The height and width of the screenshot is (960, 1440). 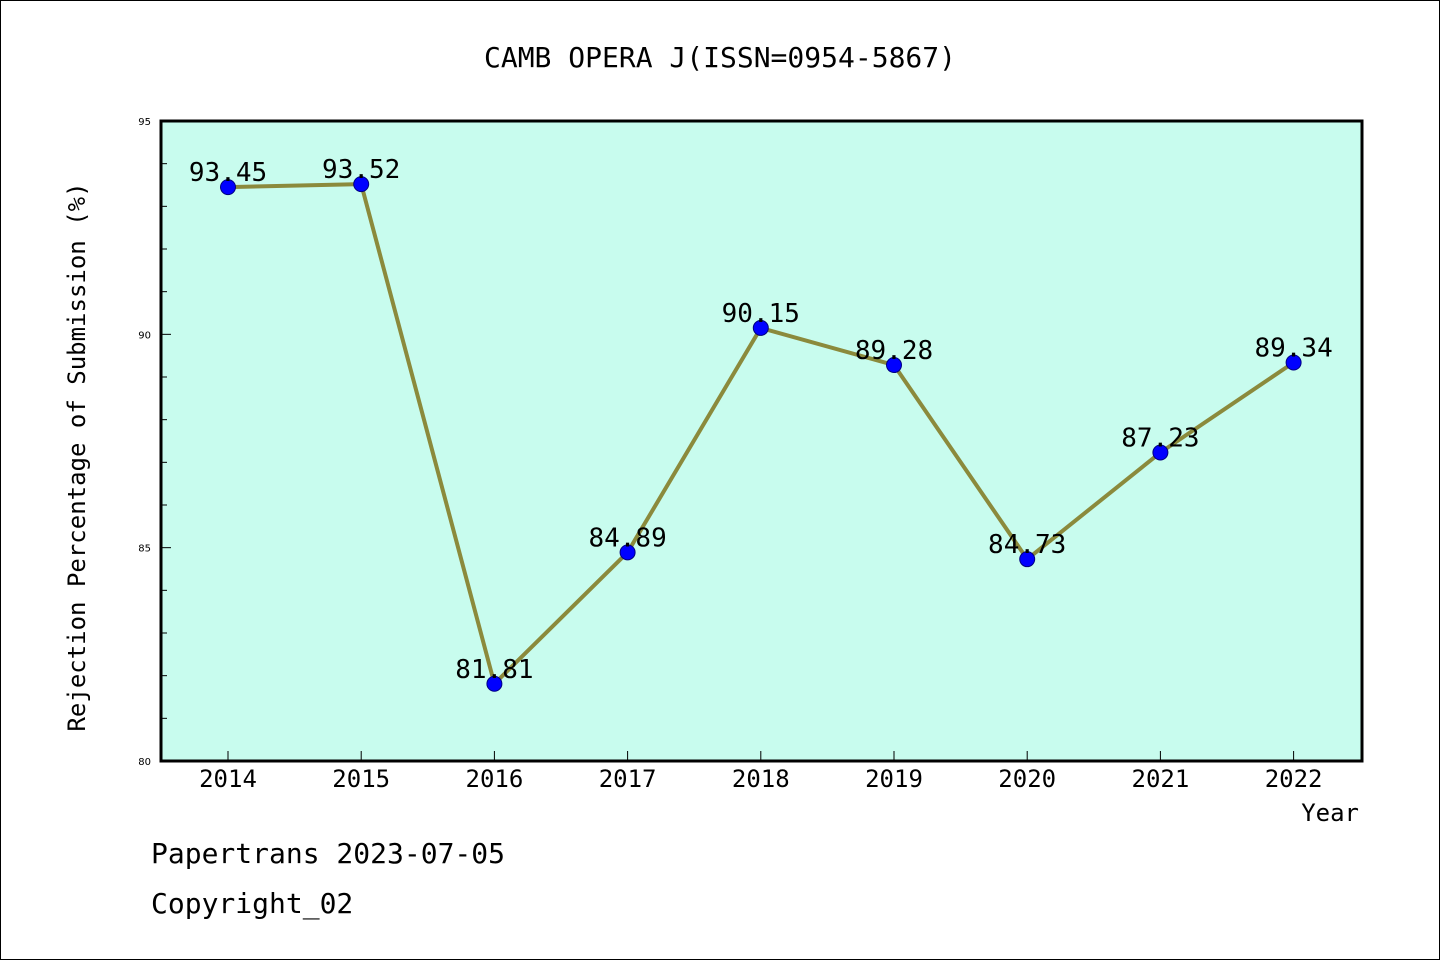 I want to click on y-tick-label: 90, so click(x=144, y=335).